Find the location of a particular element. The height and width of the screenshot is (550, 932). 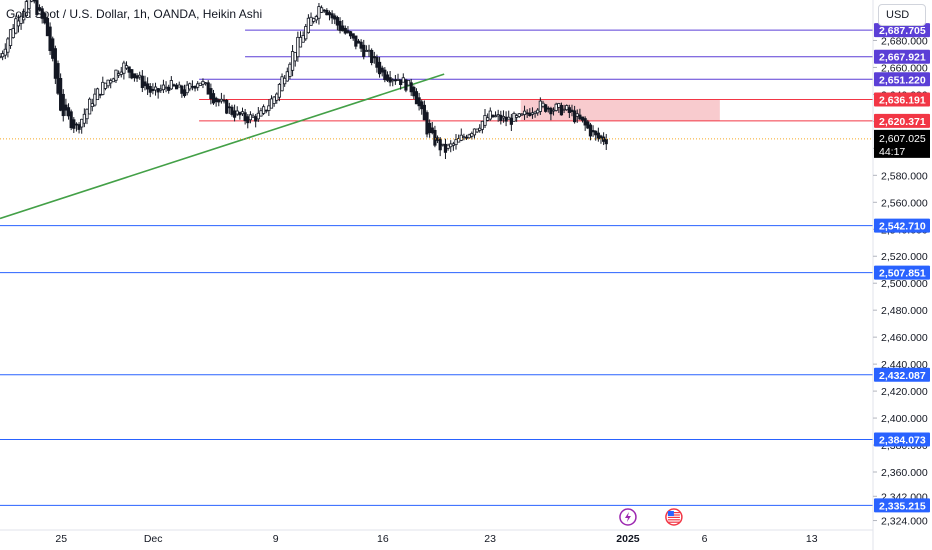

lightning-icon-glyph is located at coordinates (627, 517).